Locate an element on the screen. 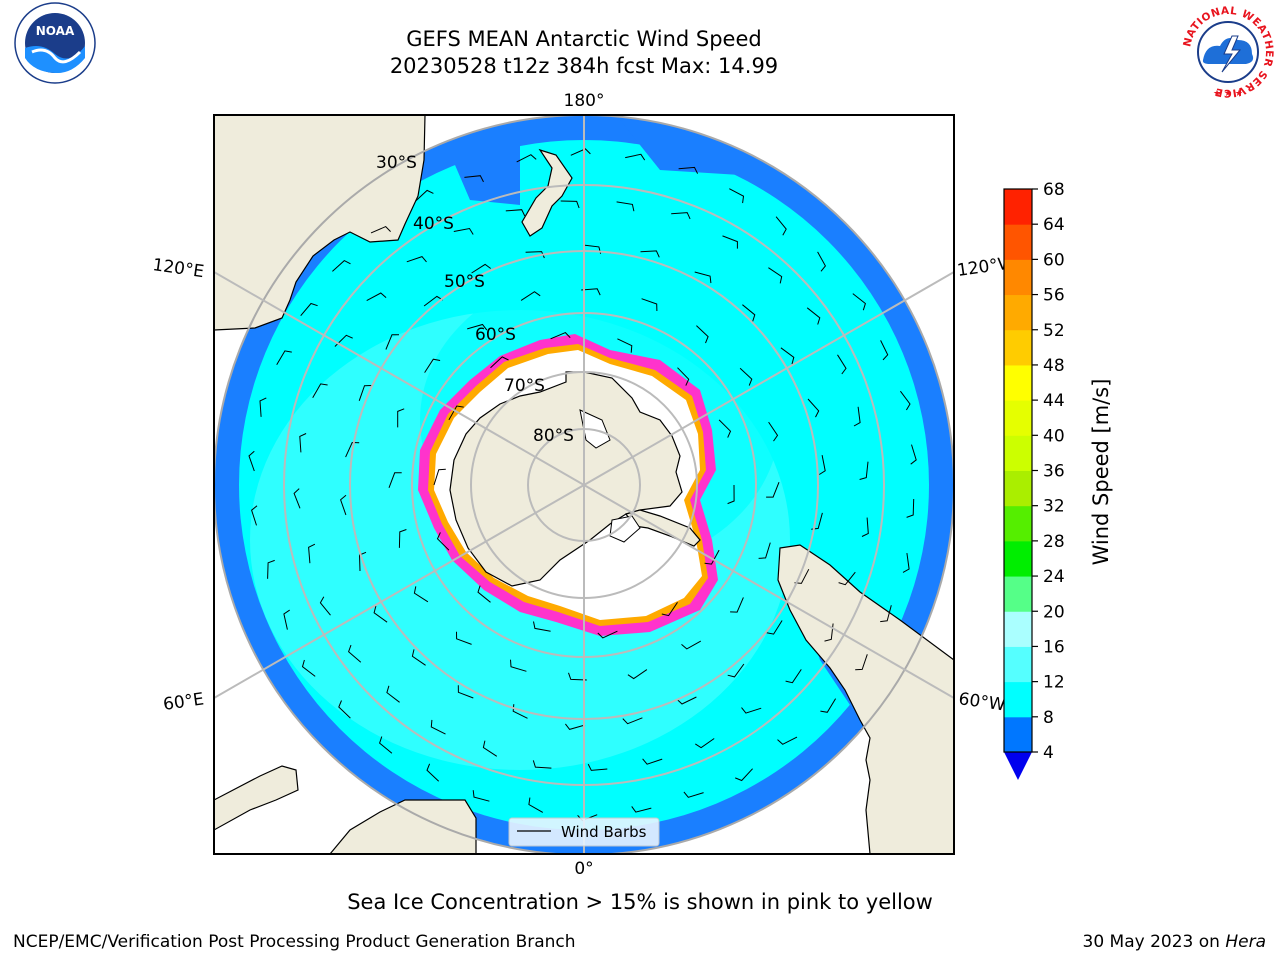  colorbar-tick-label: 60 is located at coordinates (1054, 260).